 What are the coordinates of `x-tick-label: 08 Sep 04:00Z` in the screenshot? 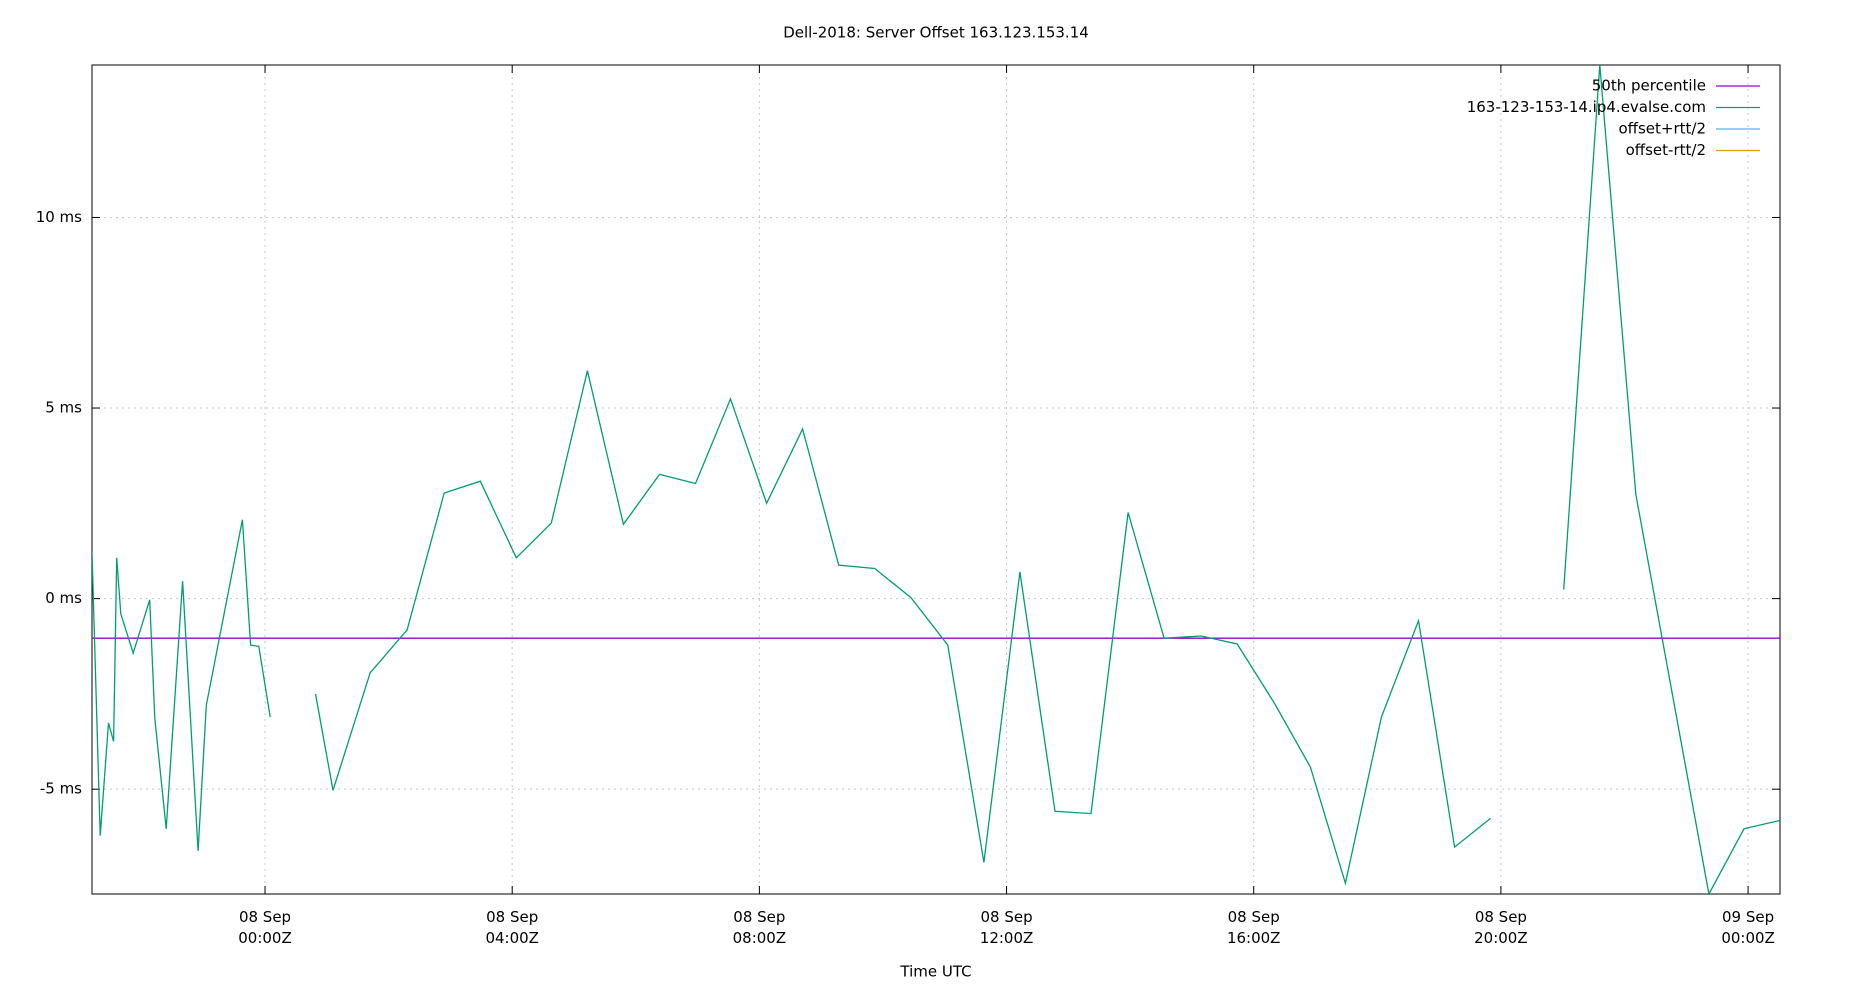 It's located at (512, 927).